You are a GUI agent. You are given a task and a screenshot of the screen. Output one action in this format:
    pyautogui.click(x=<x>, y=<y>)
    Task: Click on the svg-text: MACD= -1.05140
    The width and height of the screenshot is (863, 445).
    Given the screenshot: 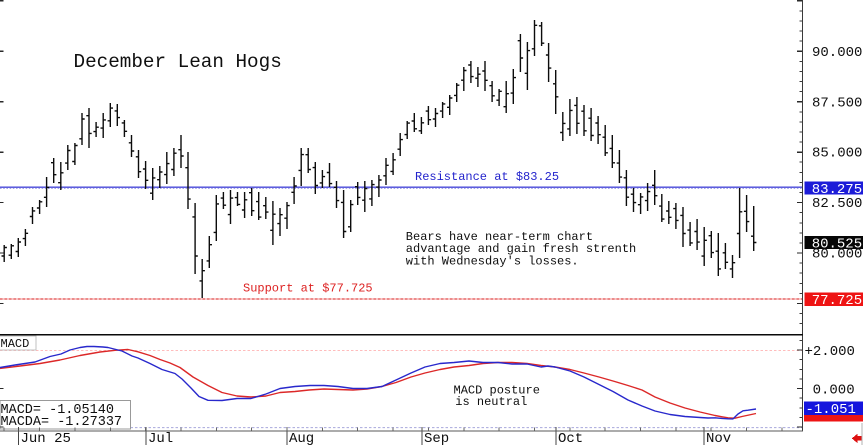 What is the action you would take?
    pyautogui.click(x=57, y=410)
    